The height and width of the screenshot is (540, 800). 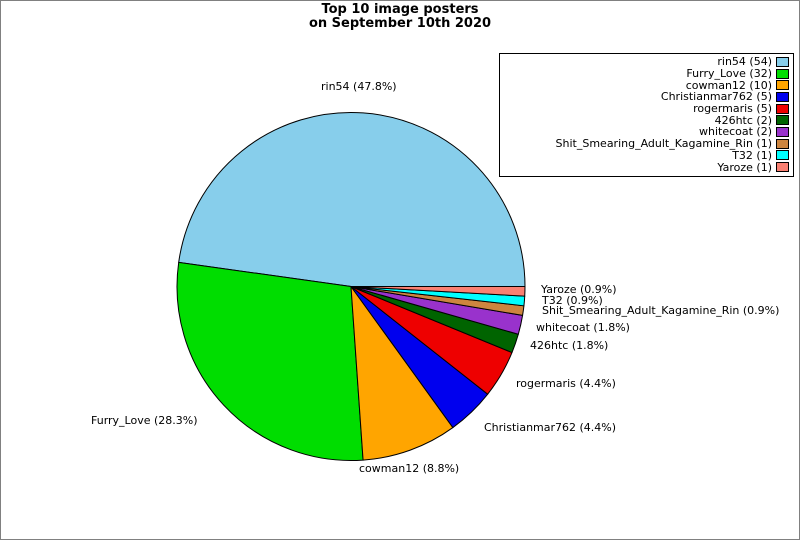 What do you see at coordinates (402, 373) in the screenshot?
I see `pie-slice-cowman12` at bounding box center [402, 373].